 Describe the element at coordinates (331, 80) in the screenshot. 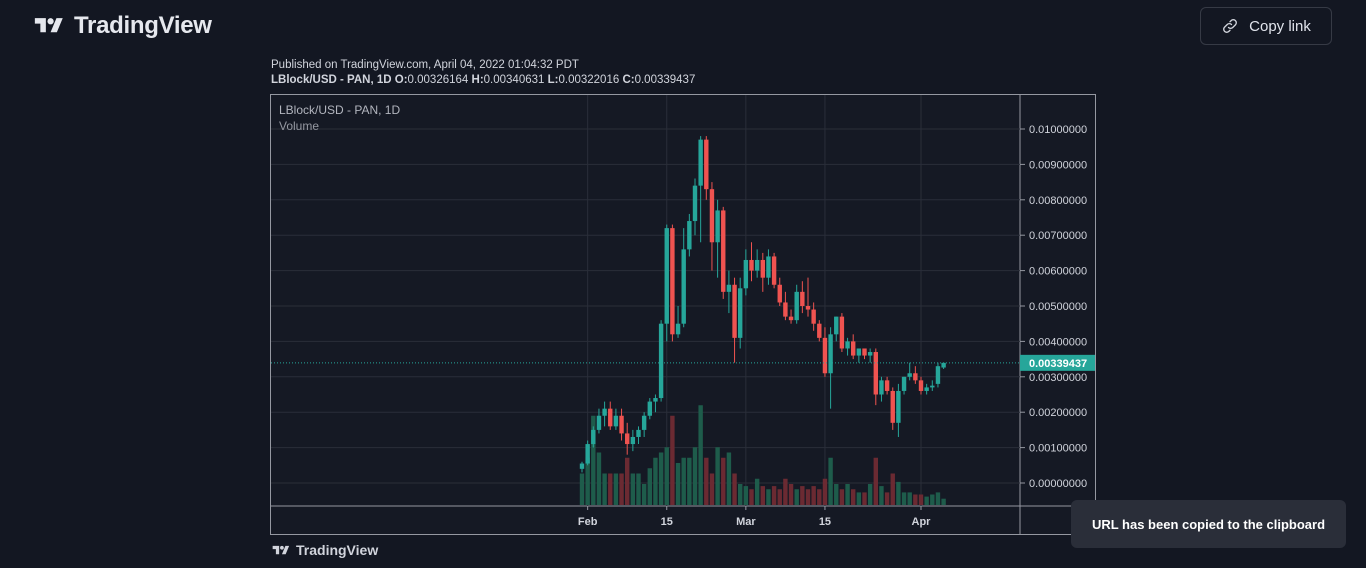

I see `symbol-line: LBlock/USD - PAN, 1D` at that location.